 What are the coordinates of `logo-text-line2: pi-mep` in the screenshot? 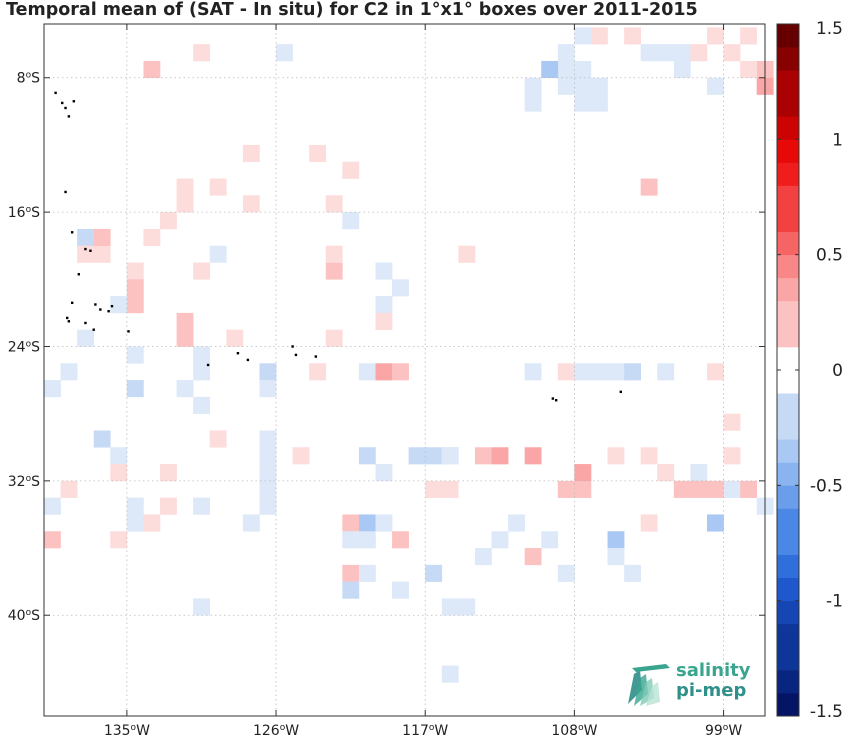 It's located at (711, 690).